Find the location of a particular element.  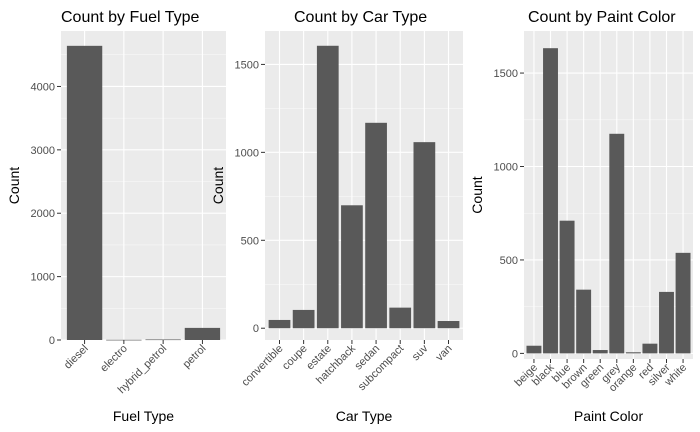

x-tick-label-diesel: diesel is located at coordinates (76, 357).